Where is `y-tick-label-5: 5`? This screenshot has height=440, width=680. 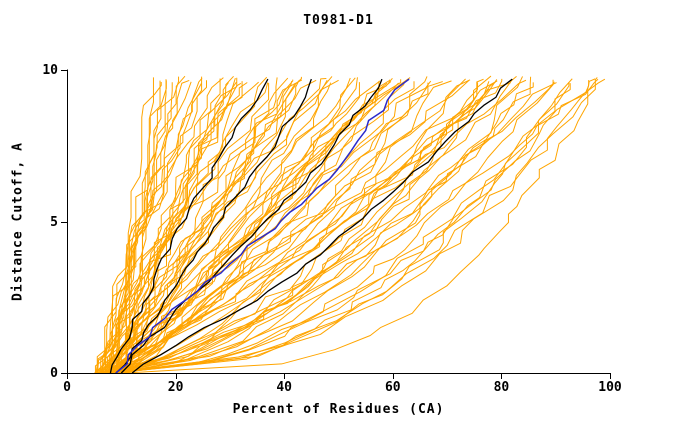
y-tick-label-5: 5 is located at coordinates (54, 222).